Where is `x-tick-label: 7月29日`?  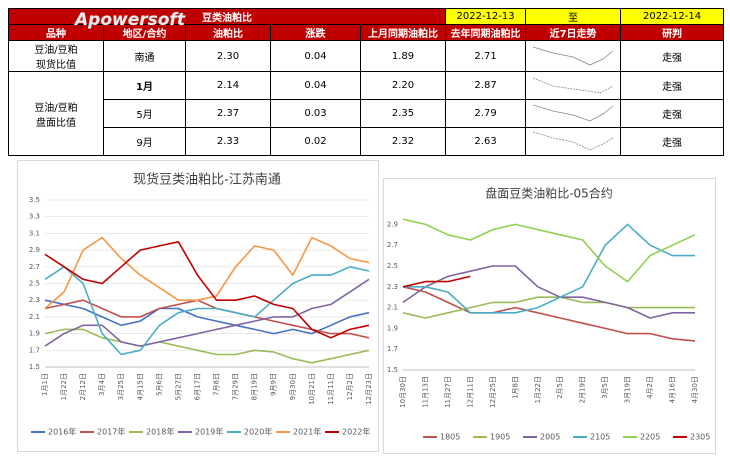 x-tick-label: 7月29日 is located at coordinates (236, 386).